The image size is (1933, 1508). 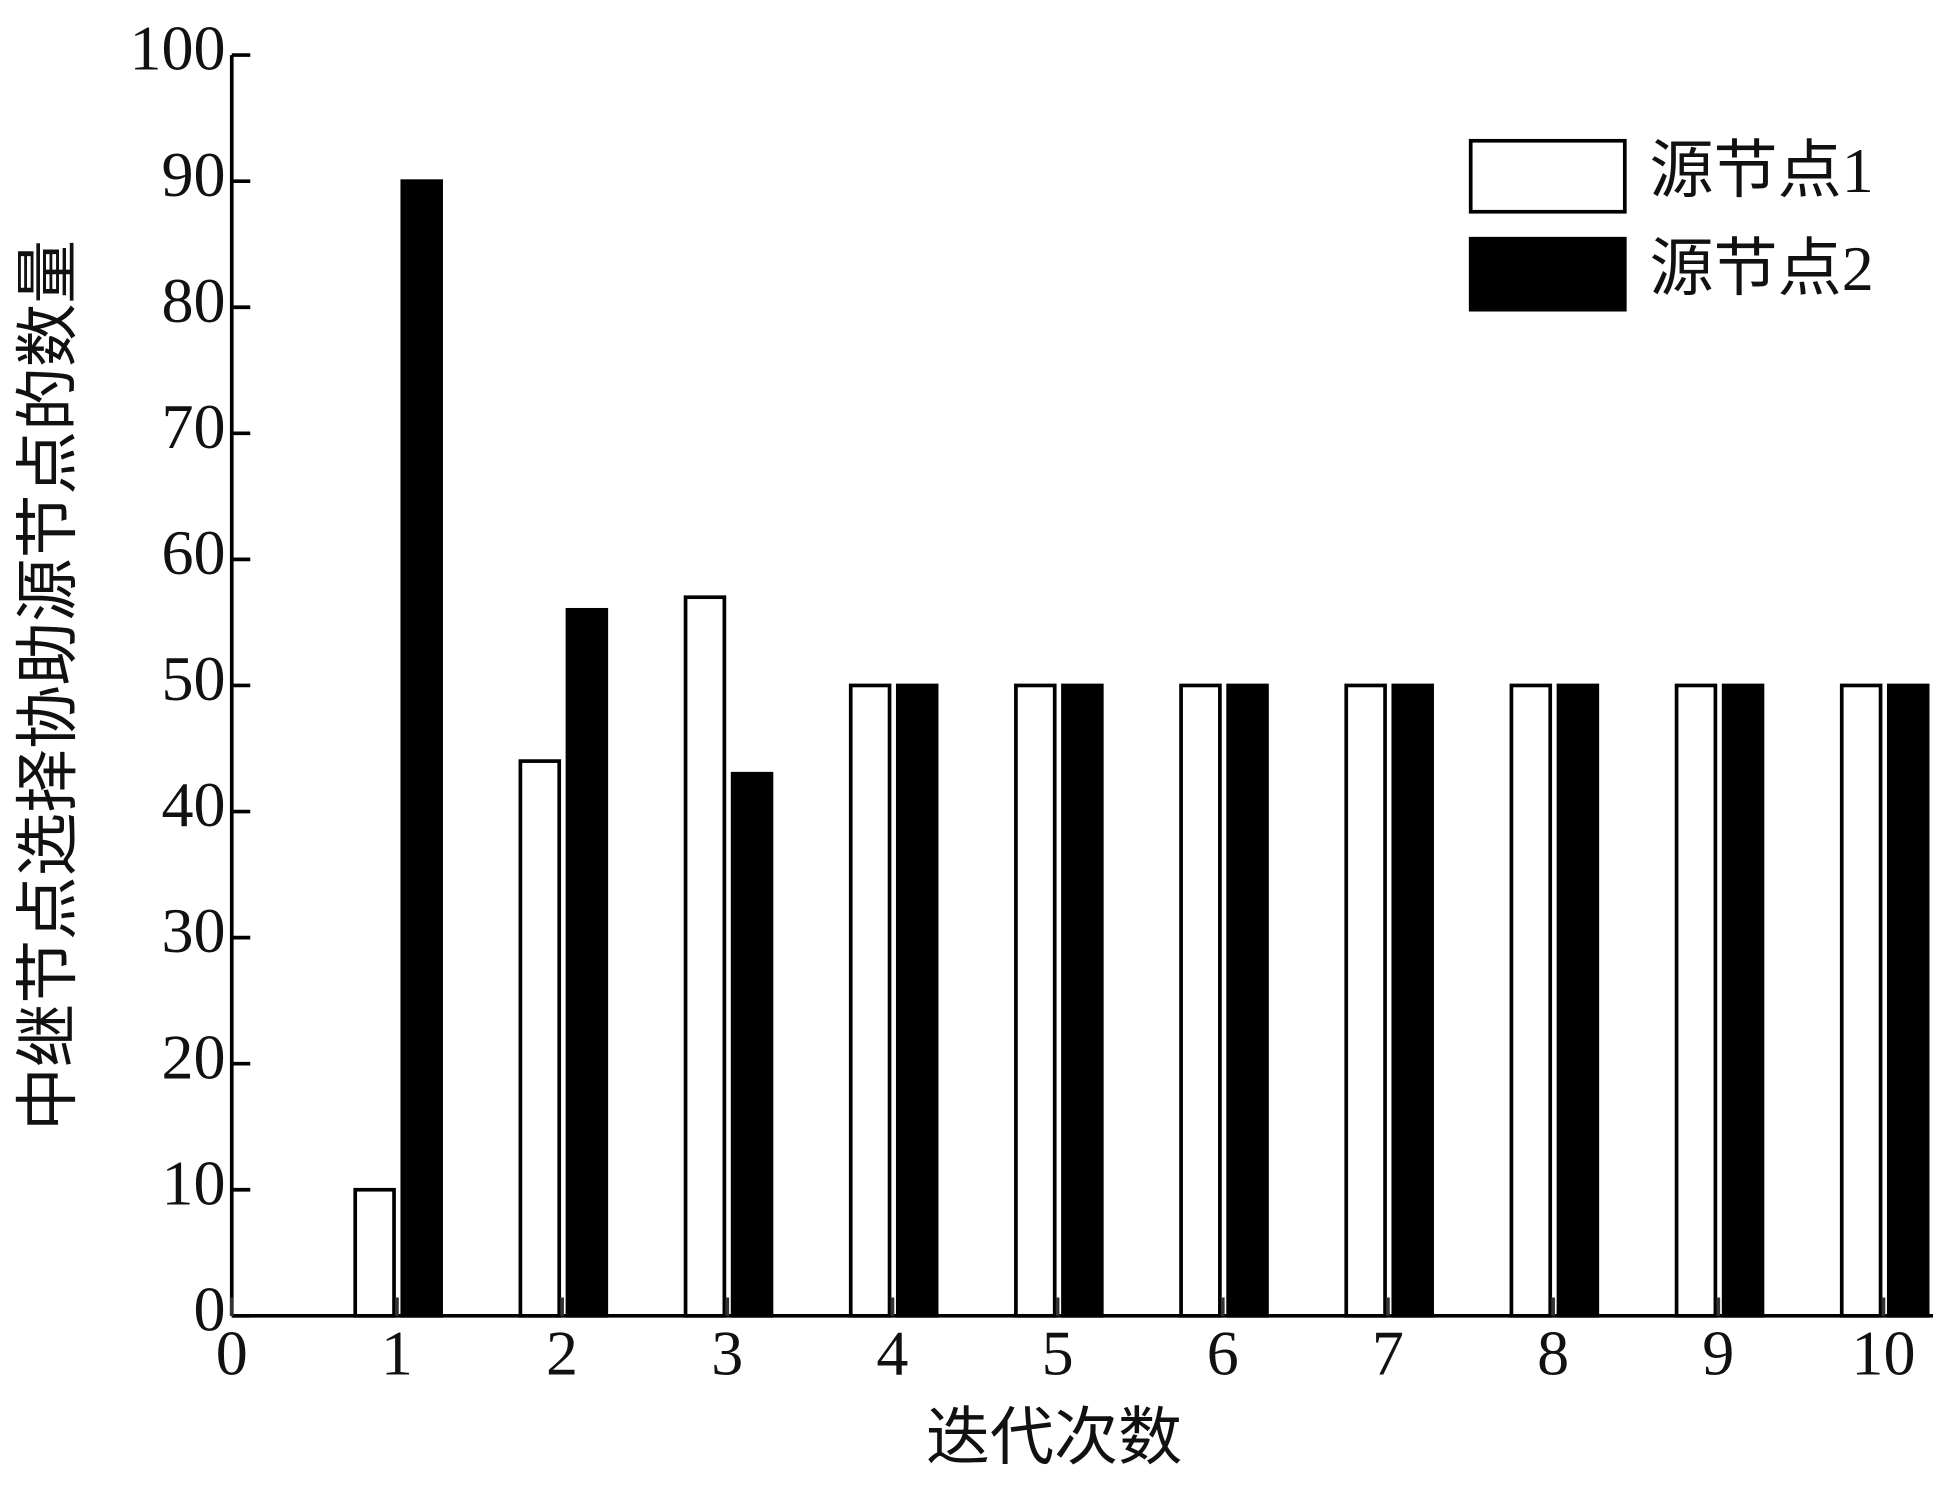 What do you see at coordinates (194, 1183) in the screenshot?
I see `y-tick-label: 10` at bounding box center [194, 1183].